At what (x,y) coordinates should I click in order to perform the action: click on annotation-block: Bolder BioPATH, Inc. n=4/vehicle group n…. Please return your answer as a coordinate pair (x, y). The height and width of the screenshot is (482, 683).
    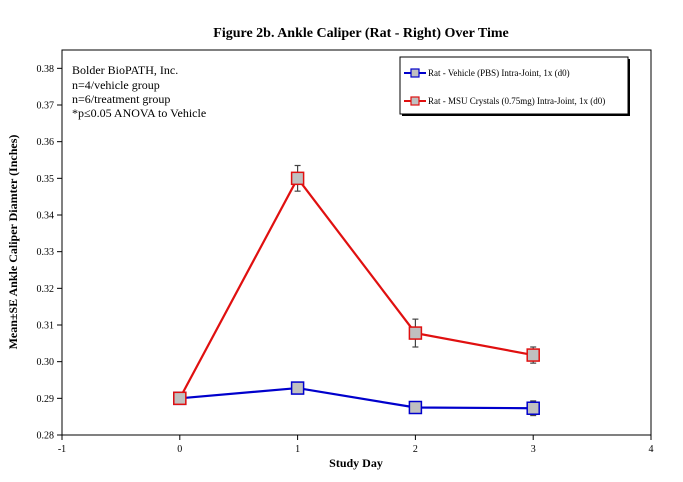
    Looking at the image, I should click on (139, 91).